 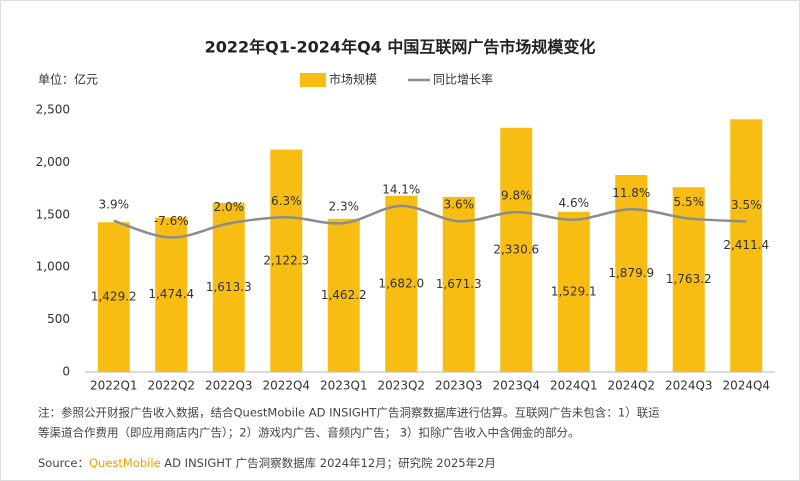 What do you see at coordinates (171, 221) in the screenshot?
I see `line-value-label: -7.6%` at bounding box center [171, 221].